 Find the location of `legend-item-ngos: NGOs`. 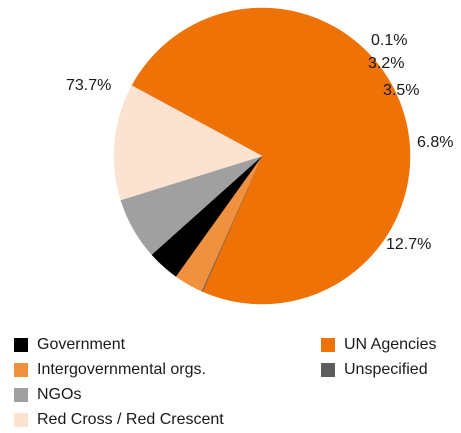

legend-item-ngos: NGOs is located at coordinates (47, 395).